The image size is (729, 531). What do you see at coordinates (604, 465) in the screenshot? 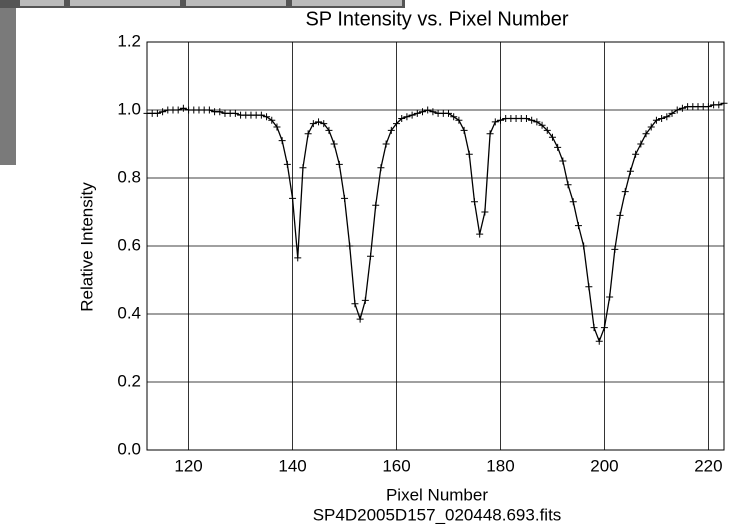
I see `x-tick-label: 200` at bounding box center [604, 465].